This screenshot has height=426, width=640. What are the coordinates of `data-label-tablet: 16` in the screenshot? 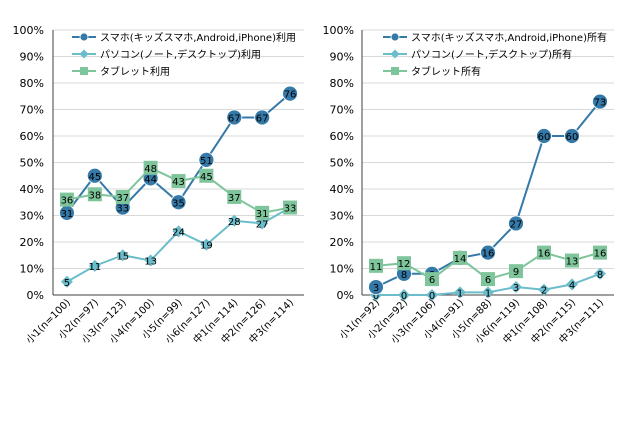 It's located at (544, 254).